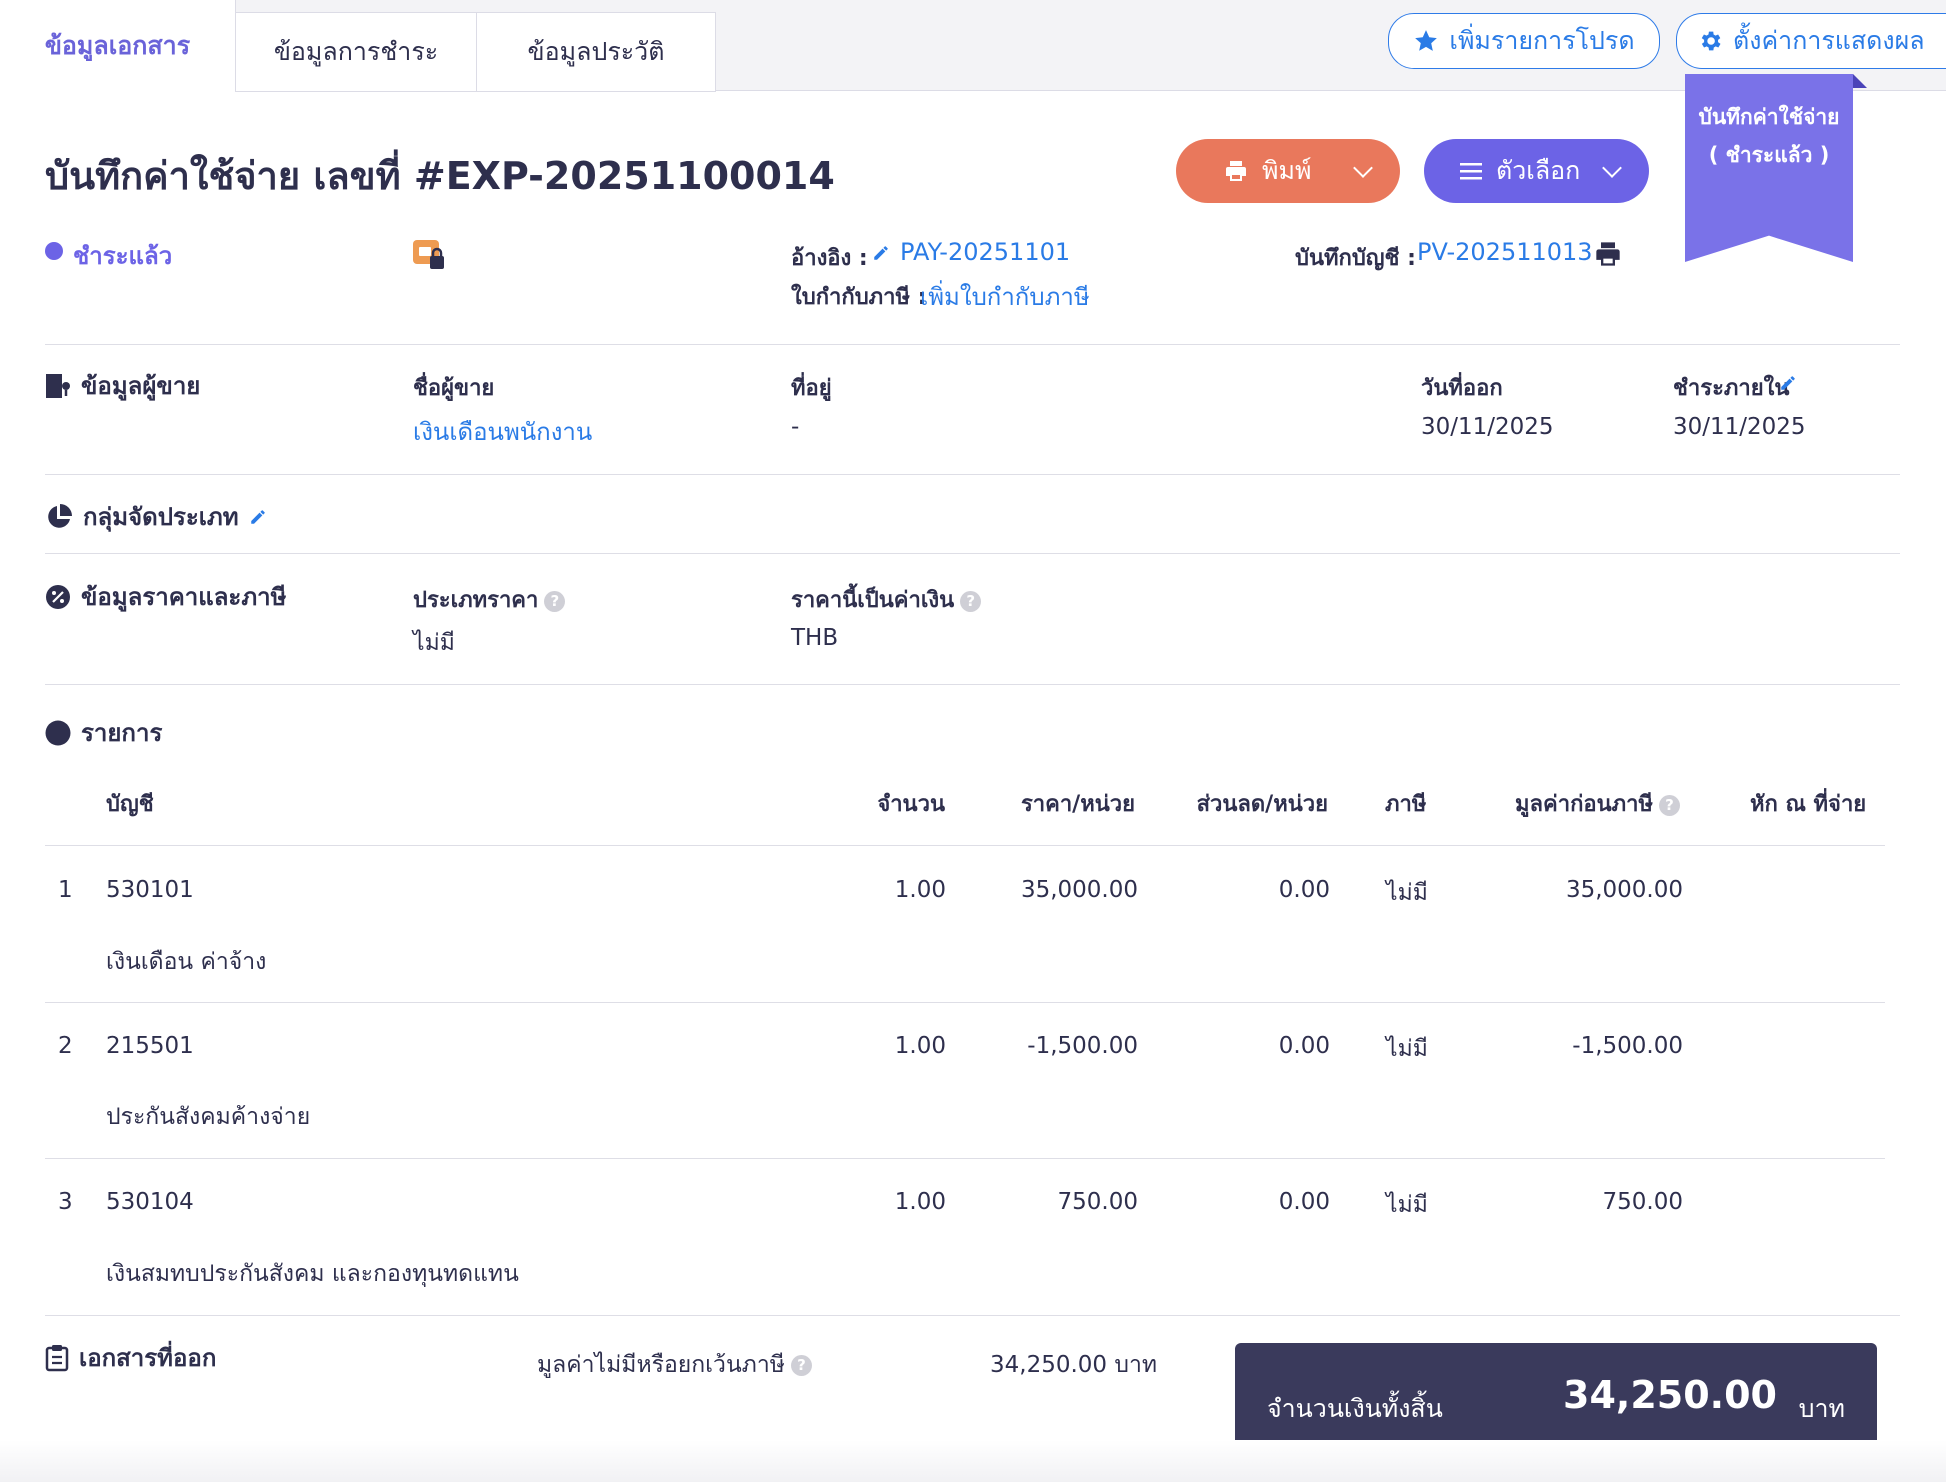 The image size is (1946, 1482). I want to click on exempt-label: มูลค่าไม่มีหรือยกเว้นภาษี?, so click(674, 1365).